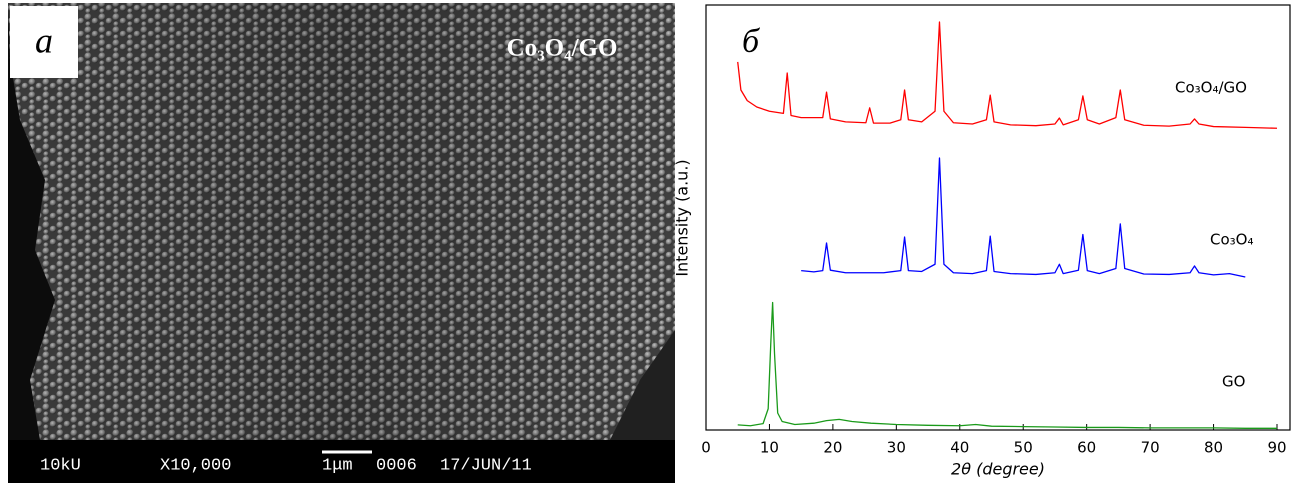 This screenshot has height=486, width=1304. Describe the element at coordinates (896, 448) in the screenshot. I see `x-tick-label: 30` at that location.